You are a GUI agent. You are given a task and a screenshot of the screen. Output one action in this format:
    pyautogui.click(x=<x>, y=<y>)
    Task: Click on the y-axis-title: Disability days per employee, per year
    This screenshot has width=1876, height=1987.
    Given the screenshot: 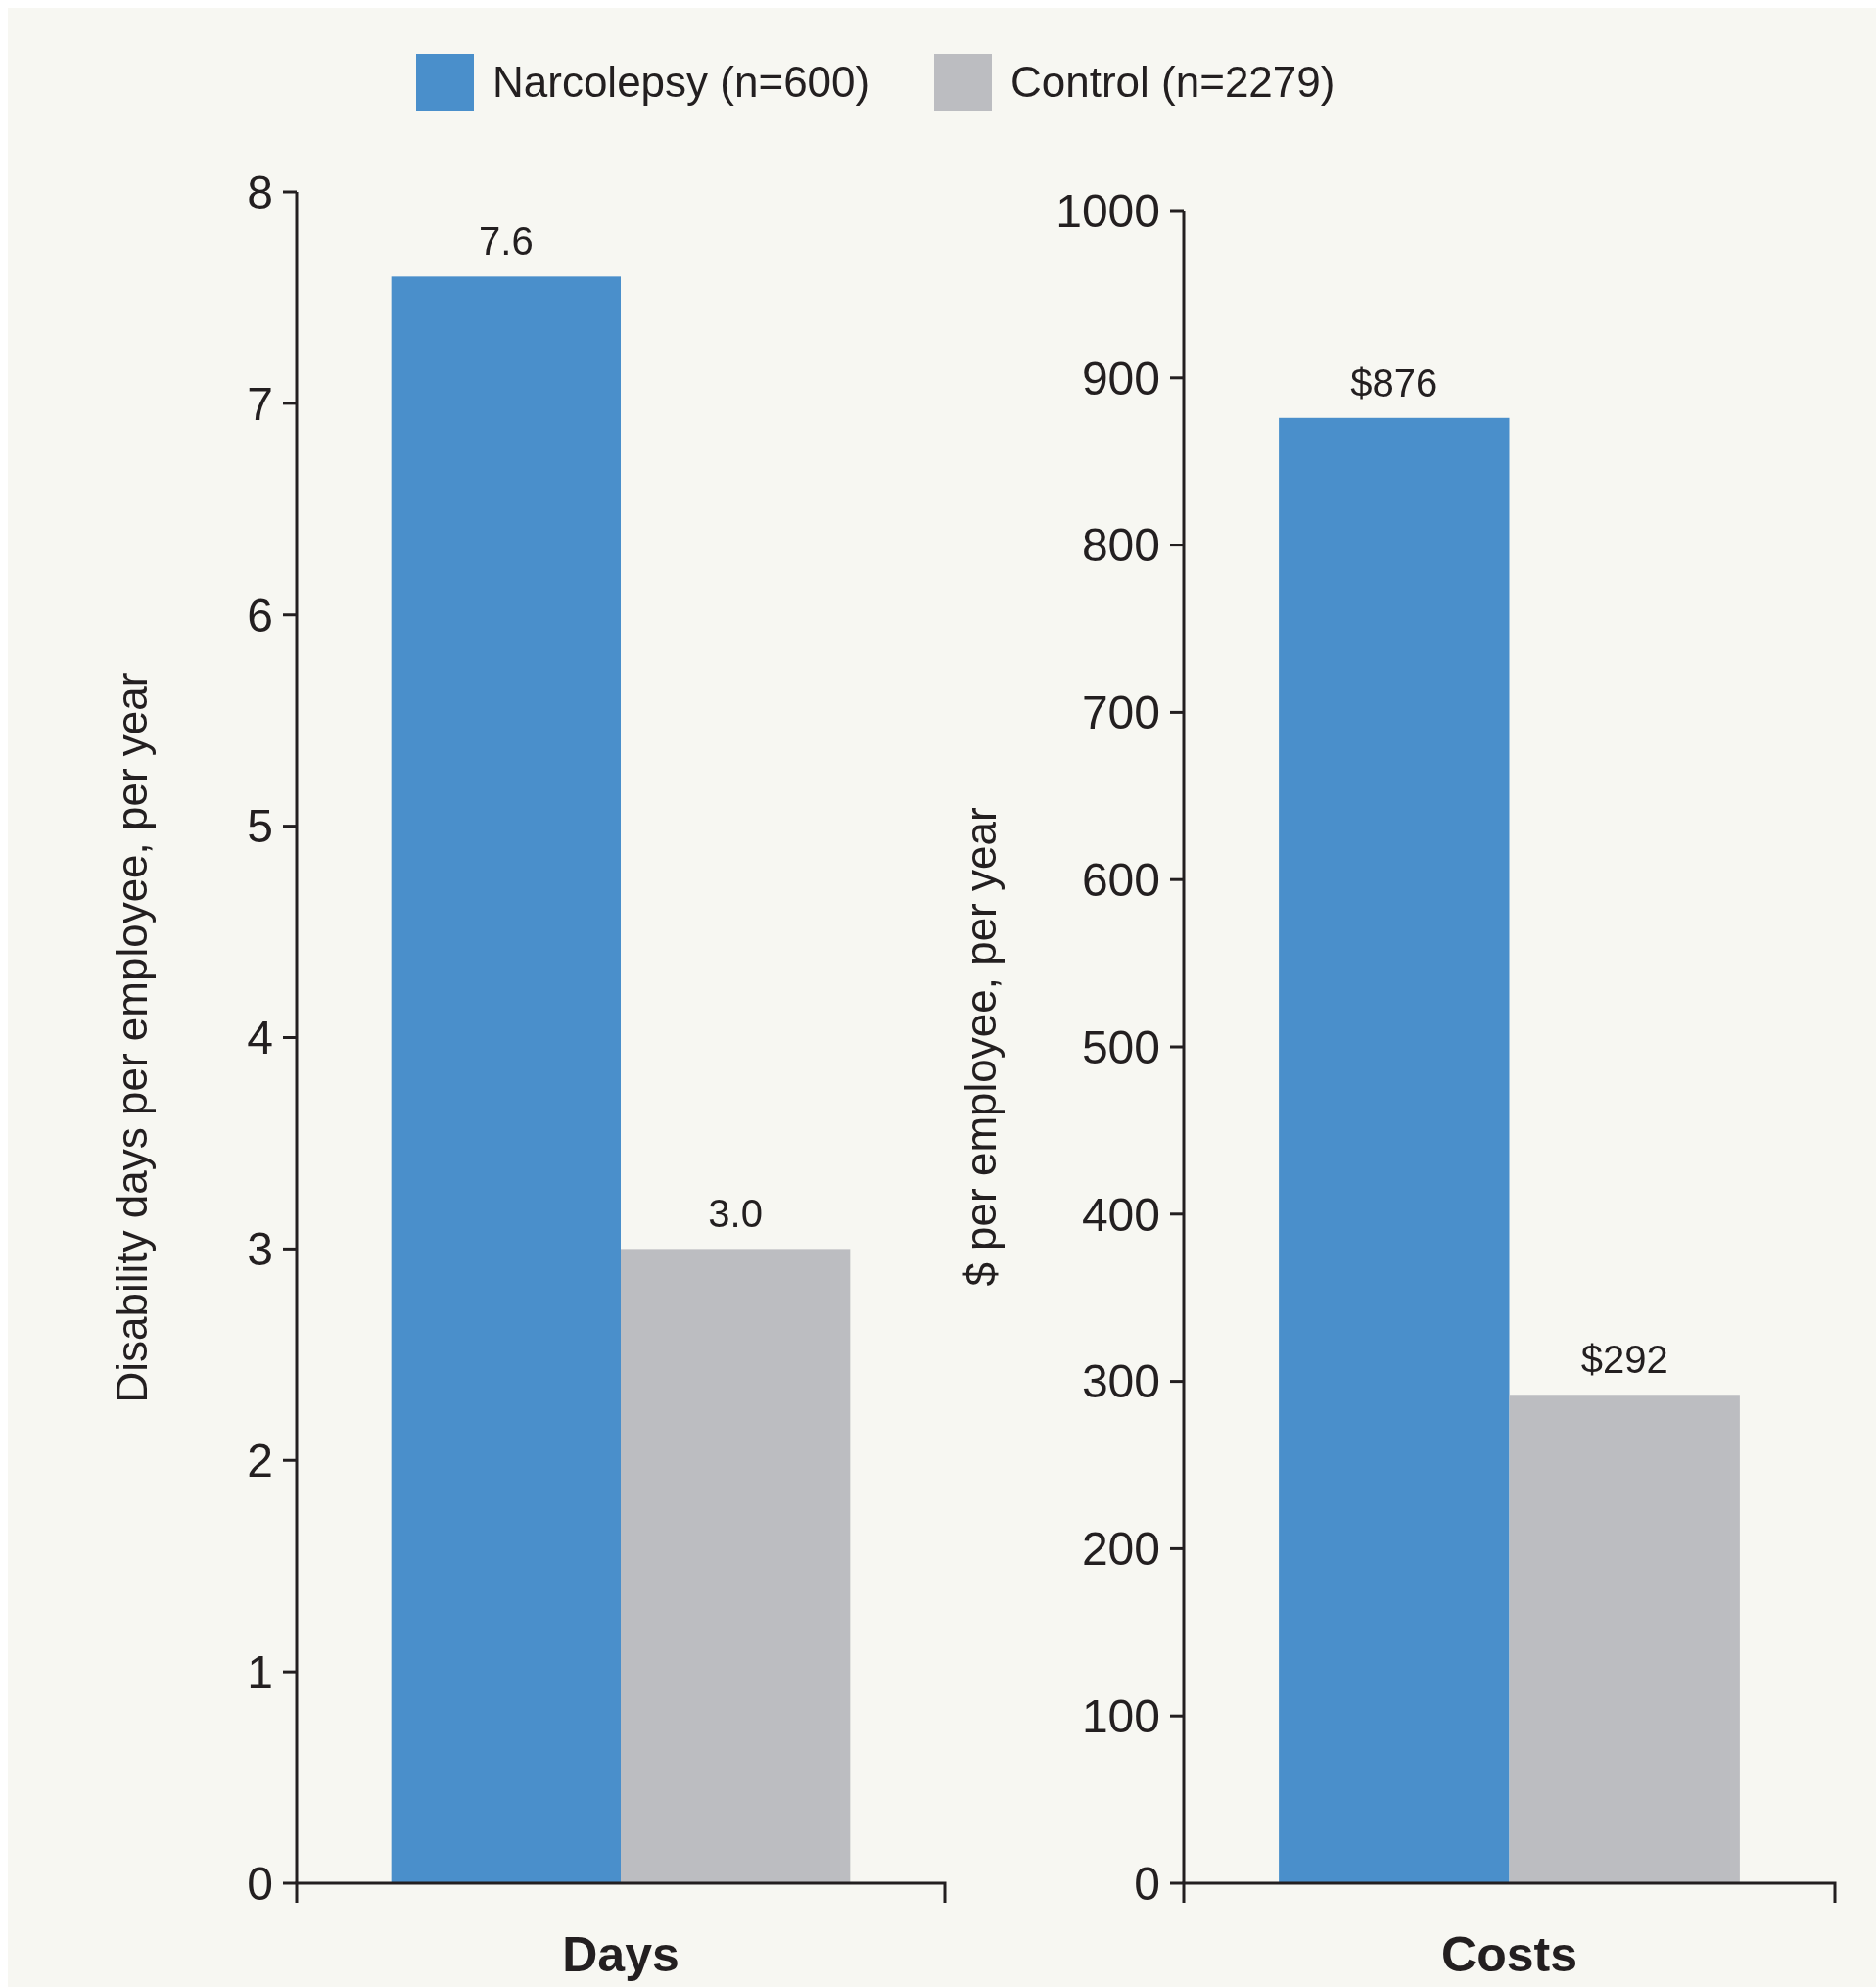 What is the action you would take?
    pyautogui.click(x=132, y=1037)
    